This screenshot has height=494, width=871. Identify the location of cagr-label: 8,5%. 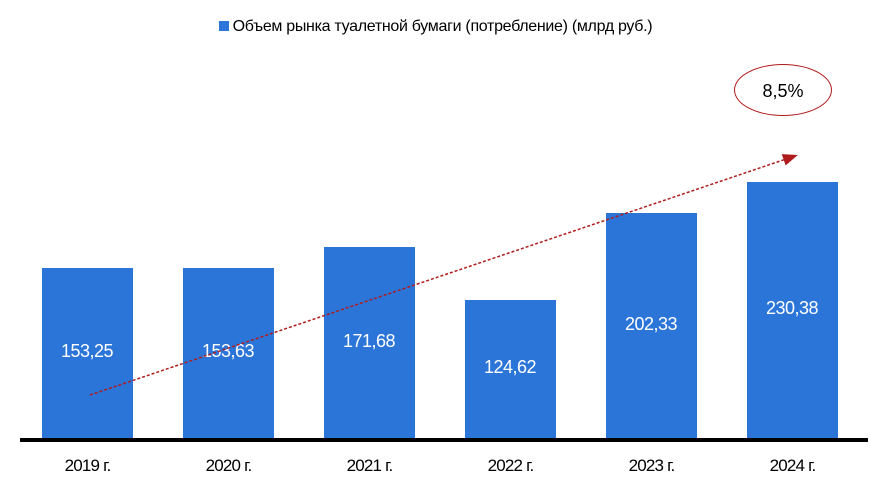
(783, 91).